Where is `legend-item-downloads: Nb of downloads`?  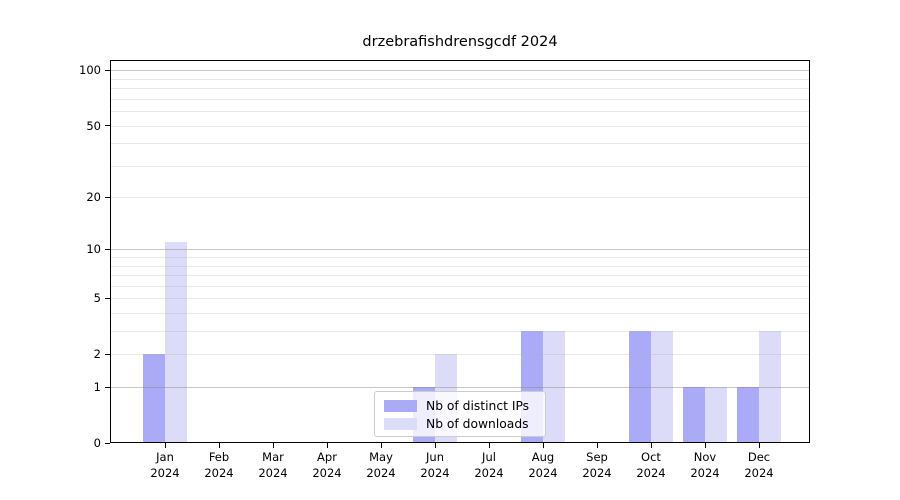
legend-item-downloads: Nb of downloads is located at coordinates (460, 424).